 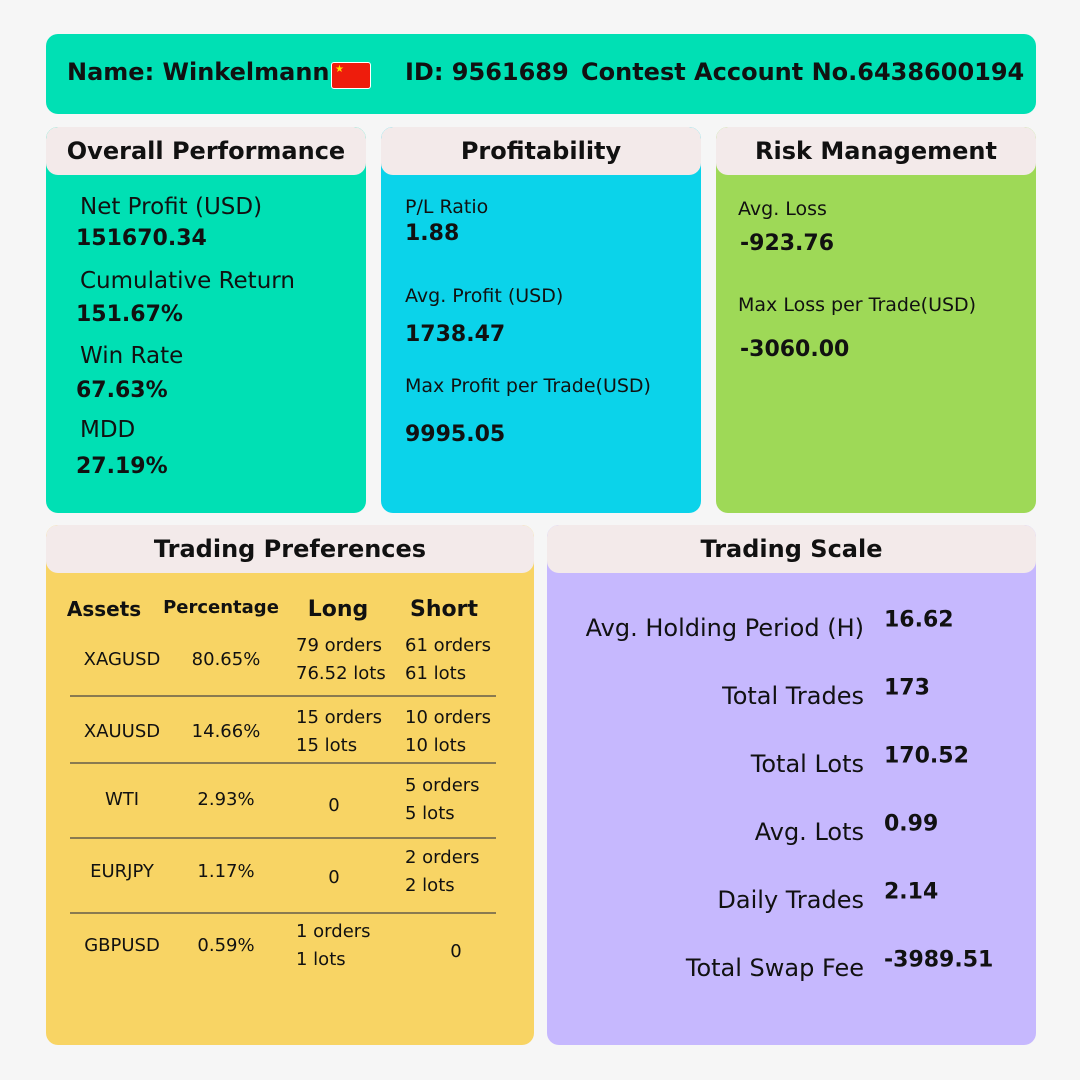 What do you see at coordinates (919, 620) in the screenshot?
I see `scale-value: 16.62` at bounding box center [919, 620].